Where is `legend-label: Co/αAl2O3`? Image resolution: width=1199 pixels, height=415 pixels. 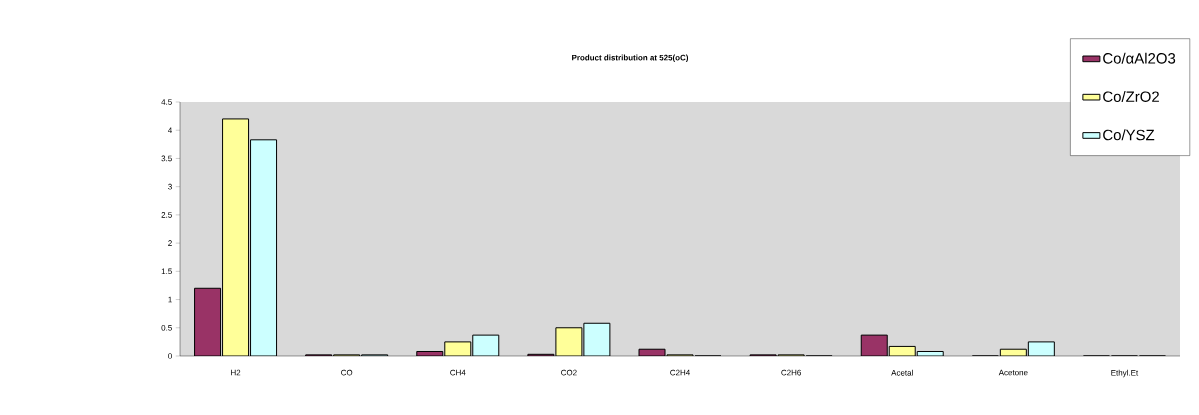 legend-label: Co/αAl2O3 is located at coordinates (1139, 58).